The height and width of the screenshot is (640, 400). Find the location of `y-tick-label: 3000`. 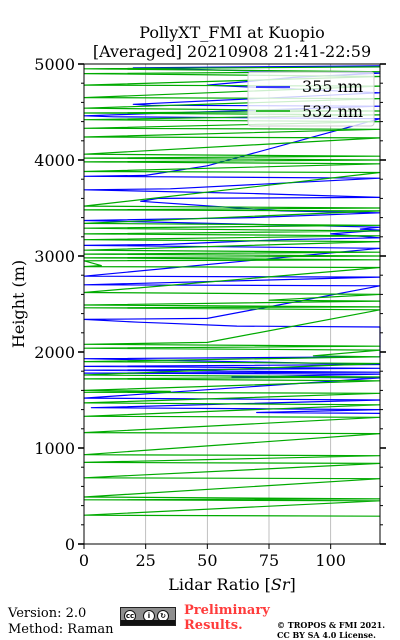

y-tick-label: 3000 is located at coordinates (54, 256).